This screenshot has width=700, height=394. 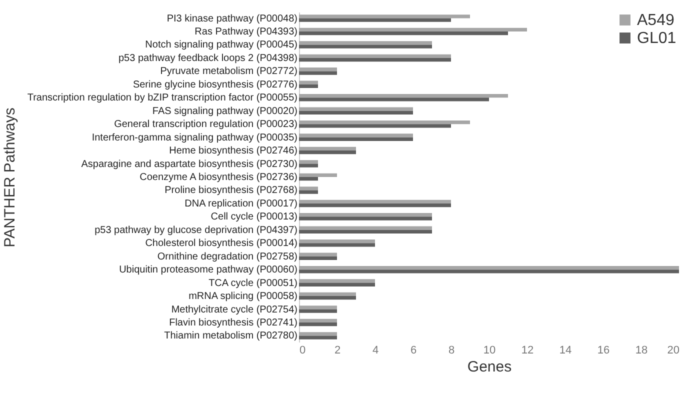 What do you see at coordinates (413, 350) in the screenshot?
I see `x-tick-label: 6` at bounding box center [413, 350].